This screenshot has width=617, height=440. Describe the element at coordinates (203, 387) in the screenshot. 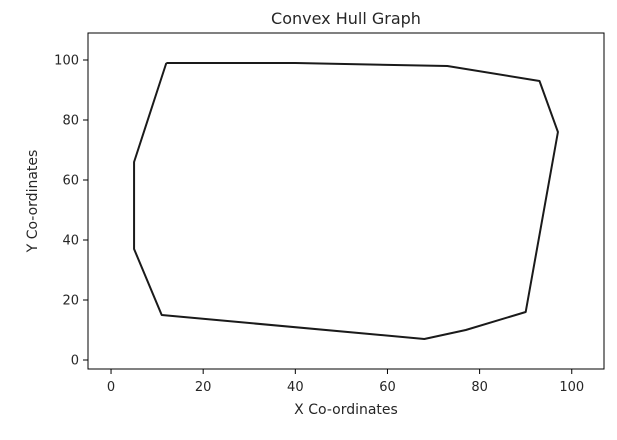

I see `x-tick-label: 20` at that location.